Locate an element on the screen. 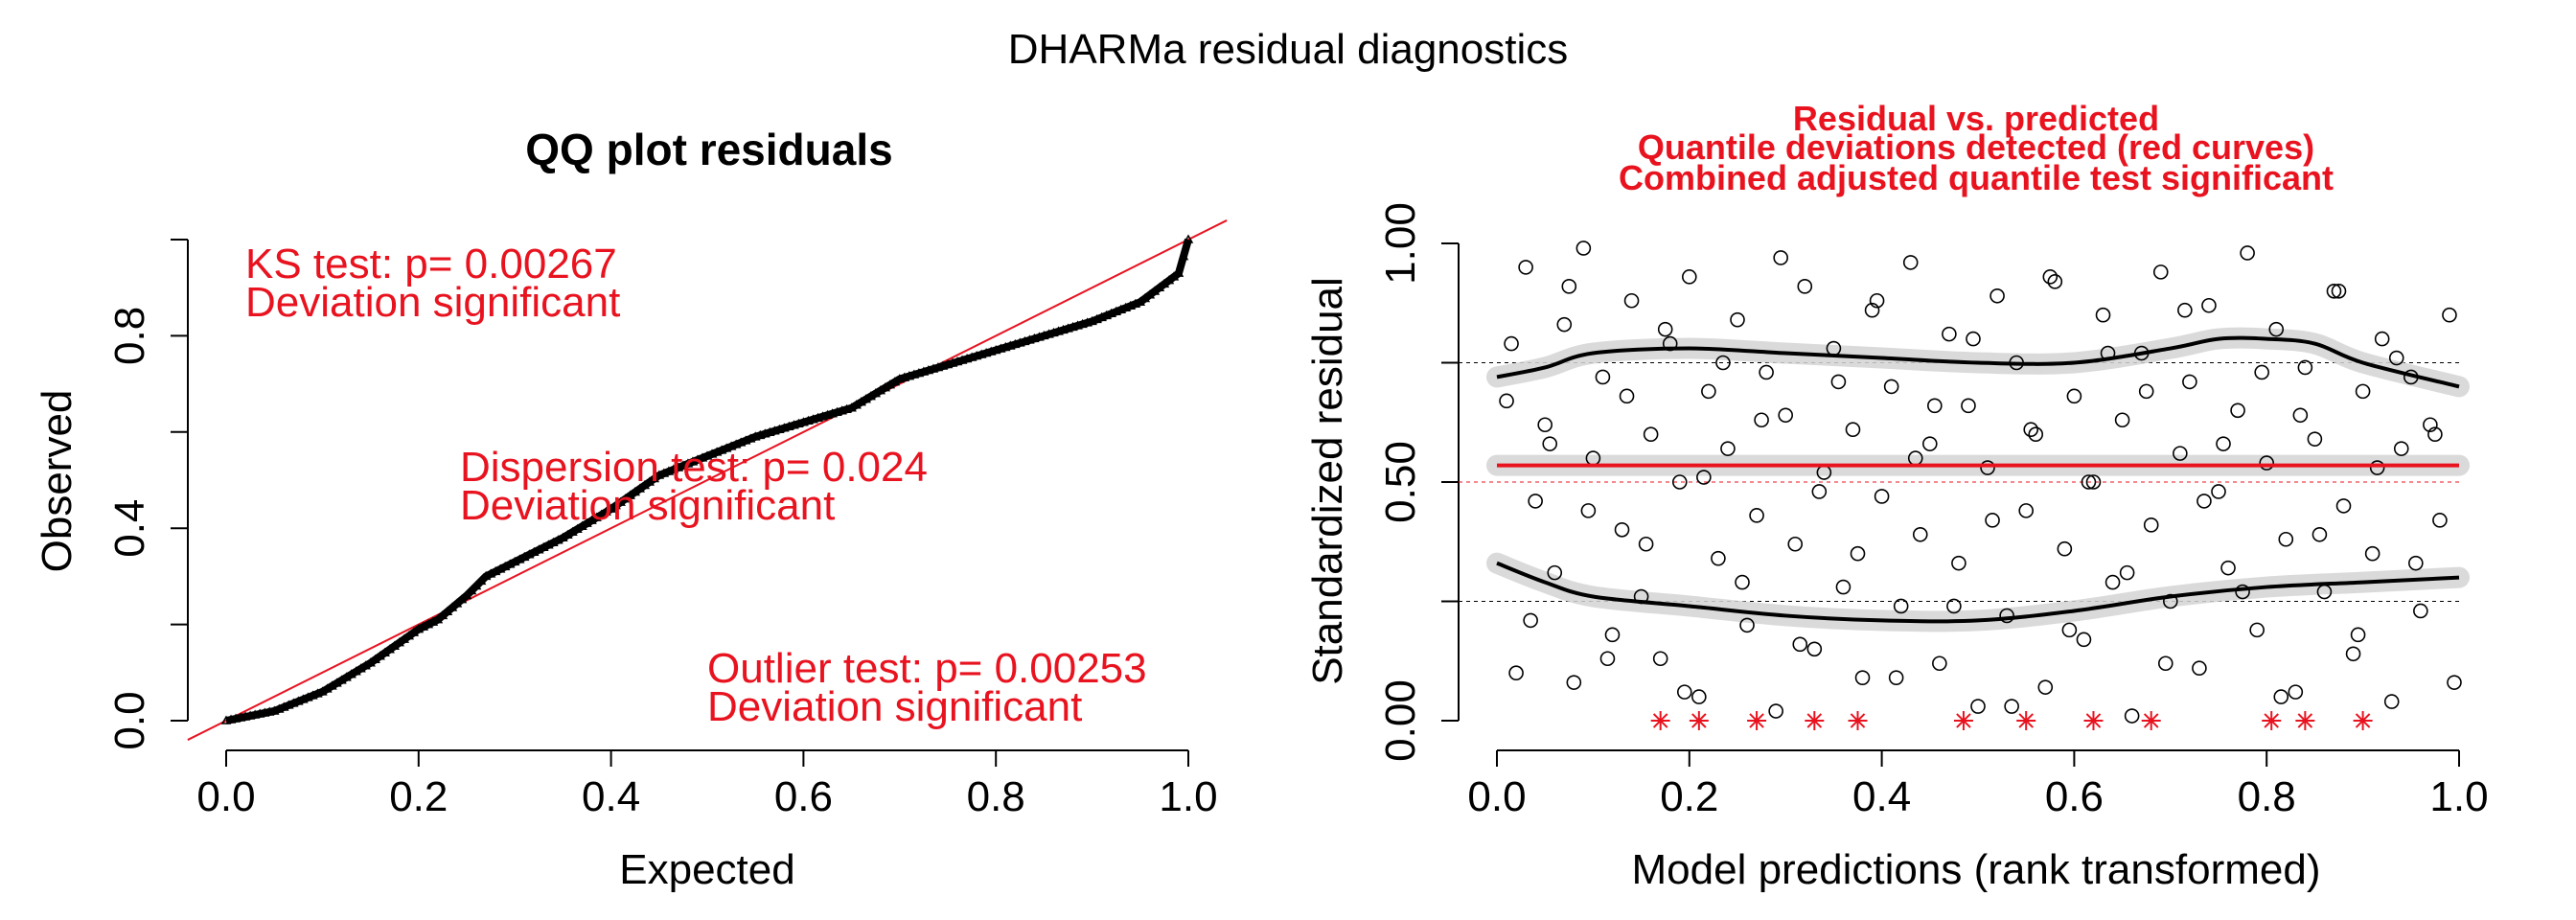  residual-reference-lines is located at coordinates (1959, 482).